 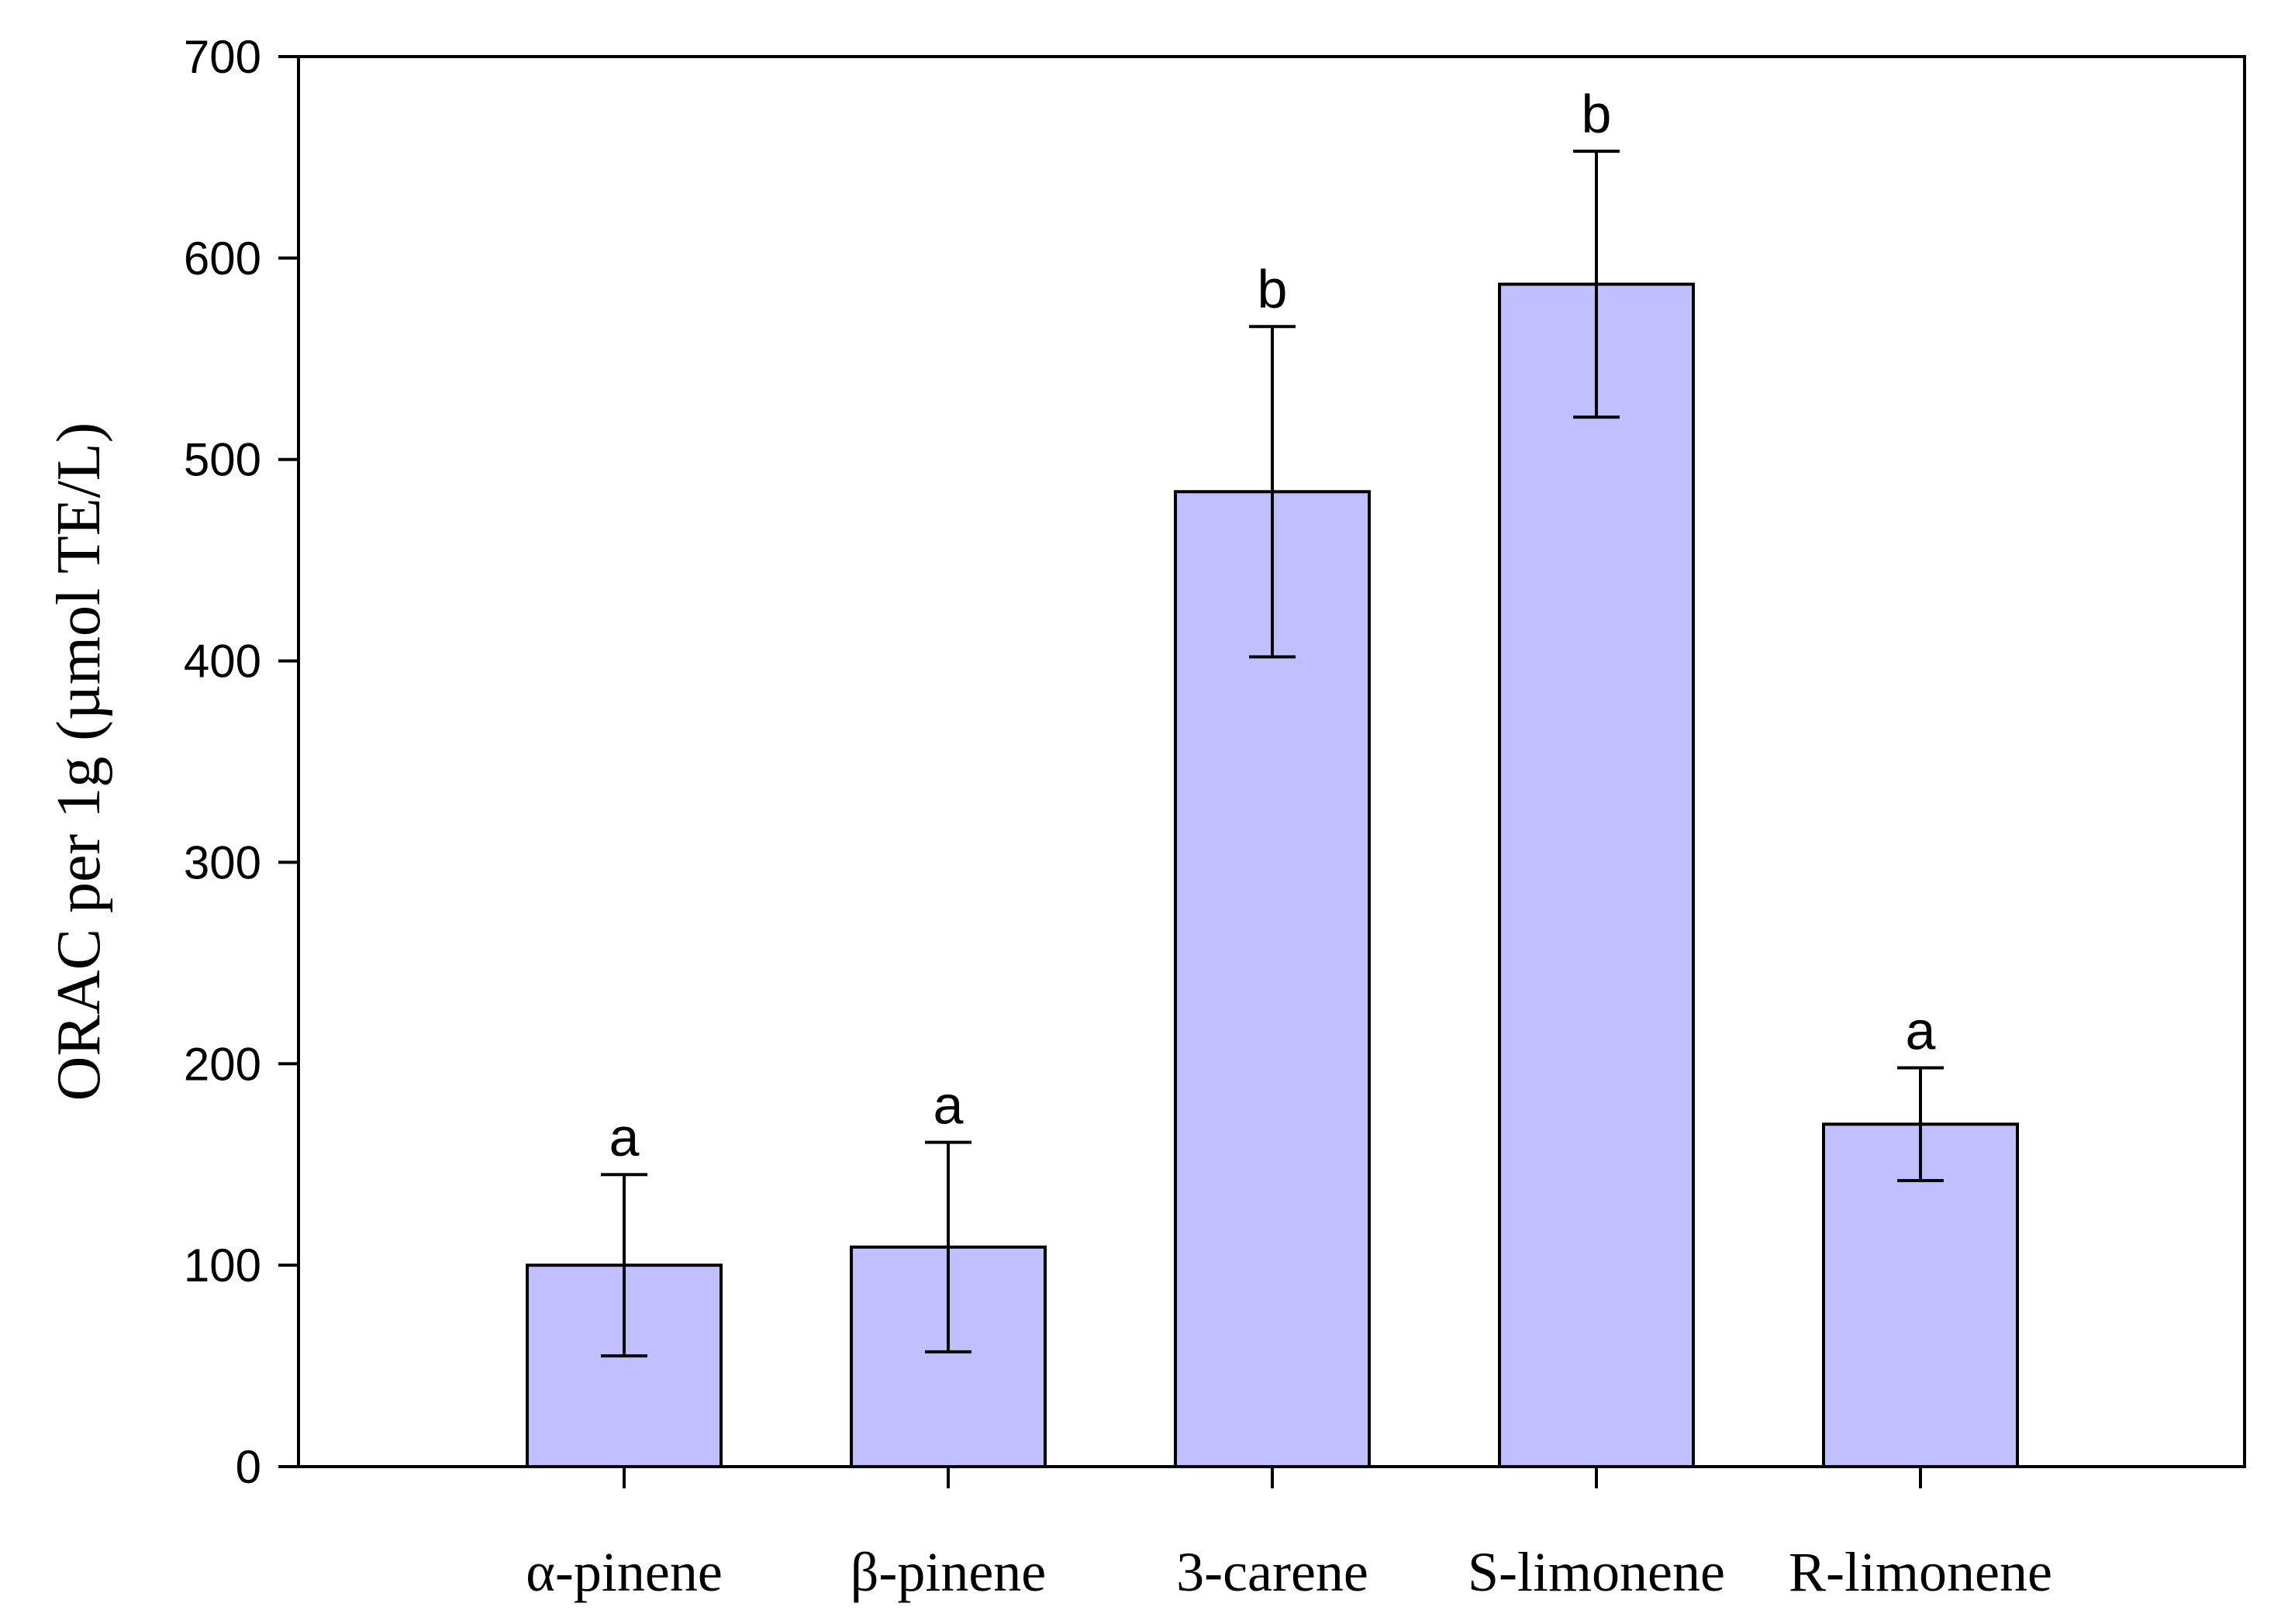 What do you see at coordinates (1272, 1572) in the screenshot?
I see `x-tick-label: 3-carene` at bounding box center [1272, 1572].